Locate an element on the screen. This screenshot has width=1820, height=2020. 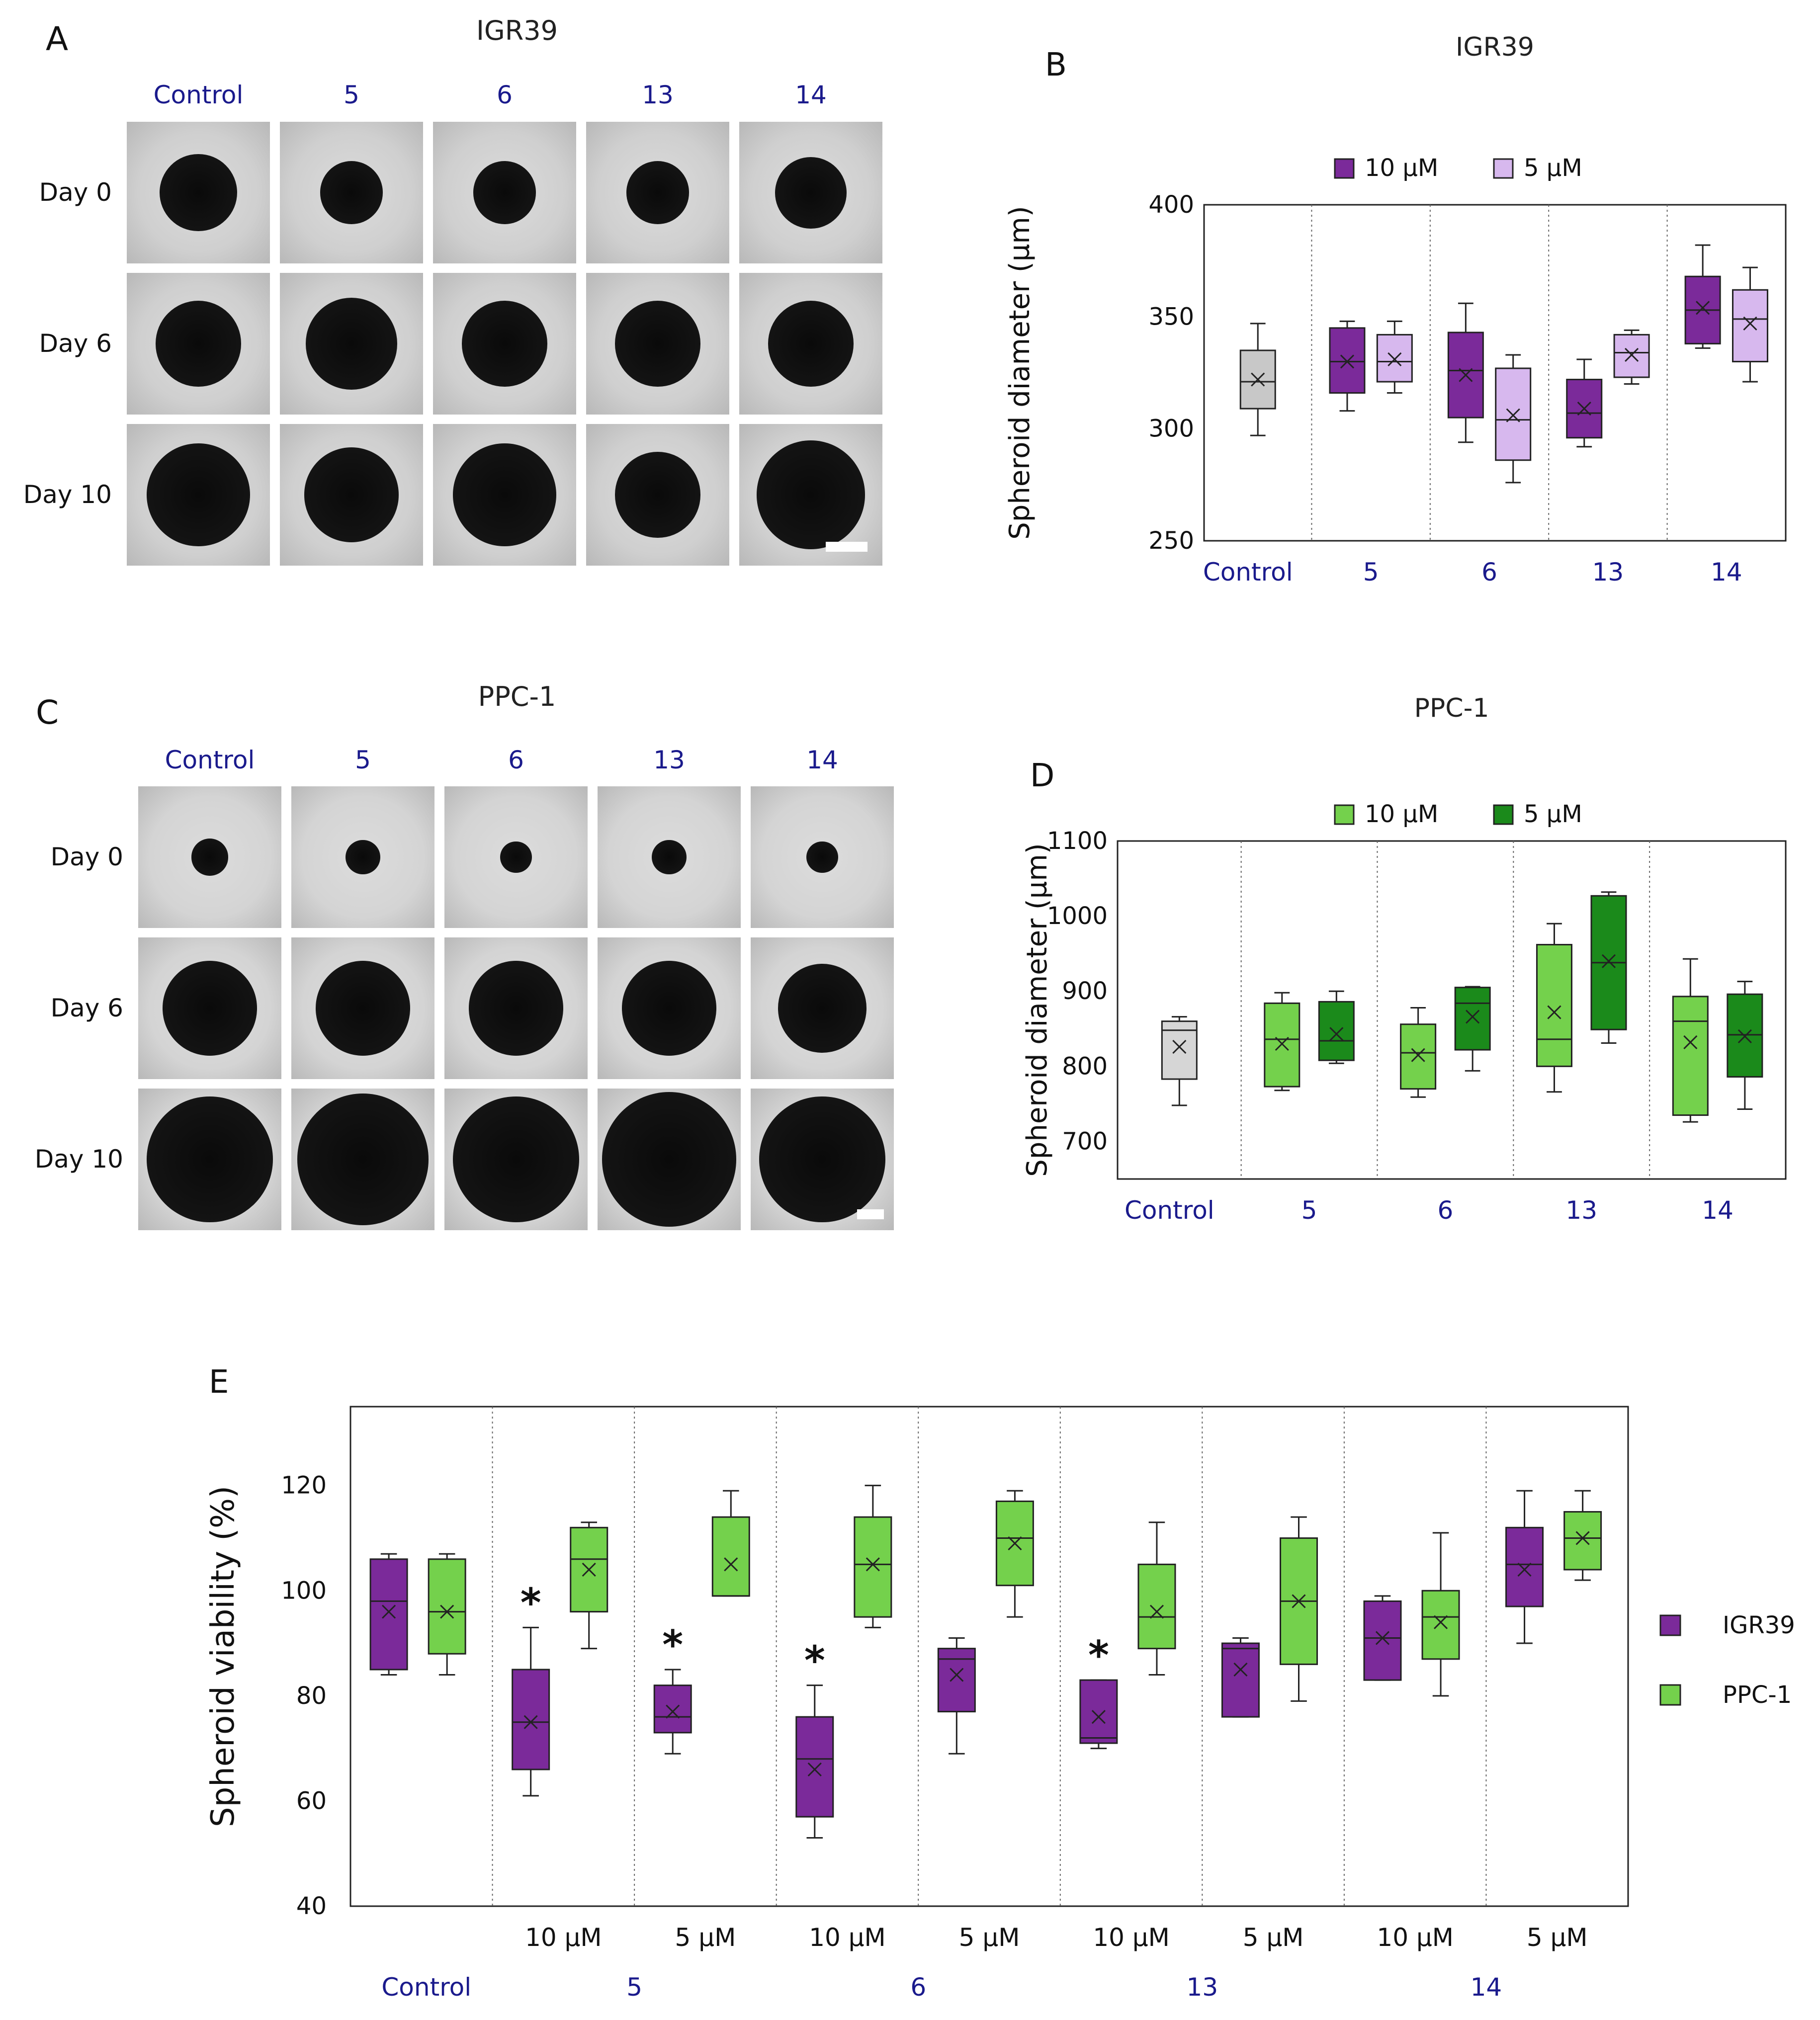
y-tick-label: 900 is located at coordinates (1085, 991).